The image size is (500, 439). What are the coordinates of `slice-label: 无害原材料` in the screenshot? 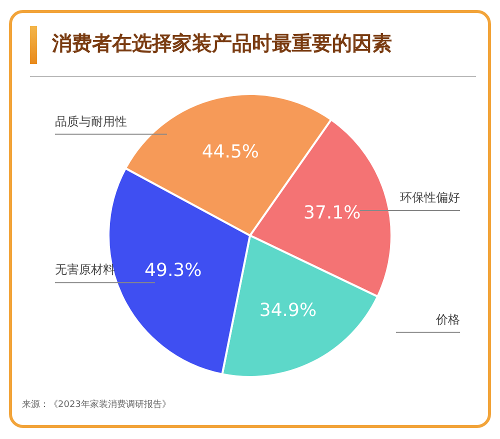 It's located at (85, 269).